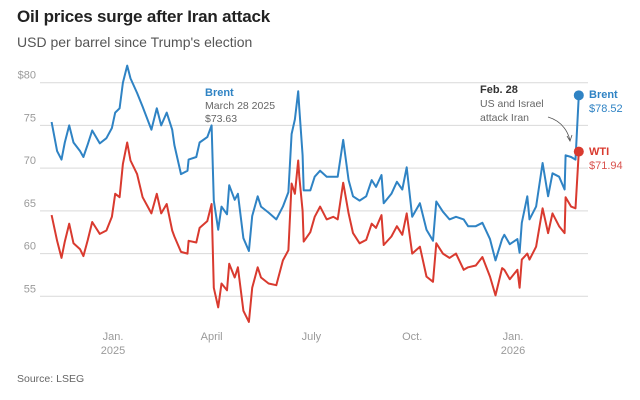 The width and height of the screenshot is (640, 400). What do you see at coordinates (606, 109) in the screenshot?
I see `brent-end-value: $78.52` at bounding box center [606, 109].